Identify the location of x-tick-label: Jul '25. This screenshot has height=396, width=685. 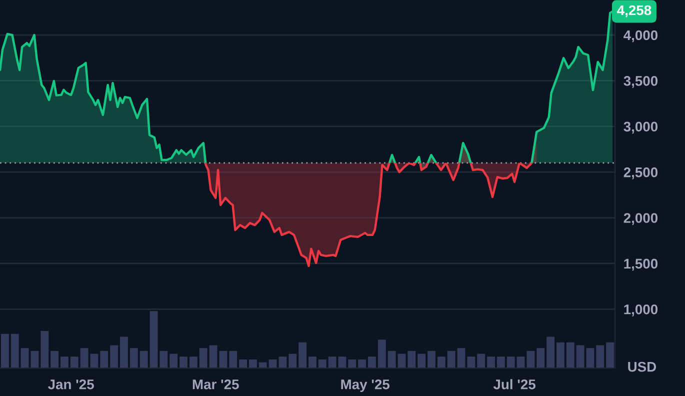
(514, 384).